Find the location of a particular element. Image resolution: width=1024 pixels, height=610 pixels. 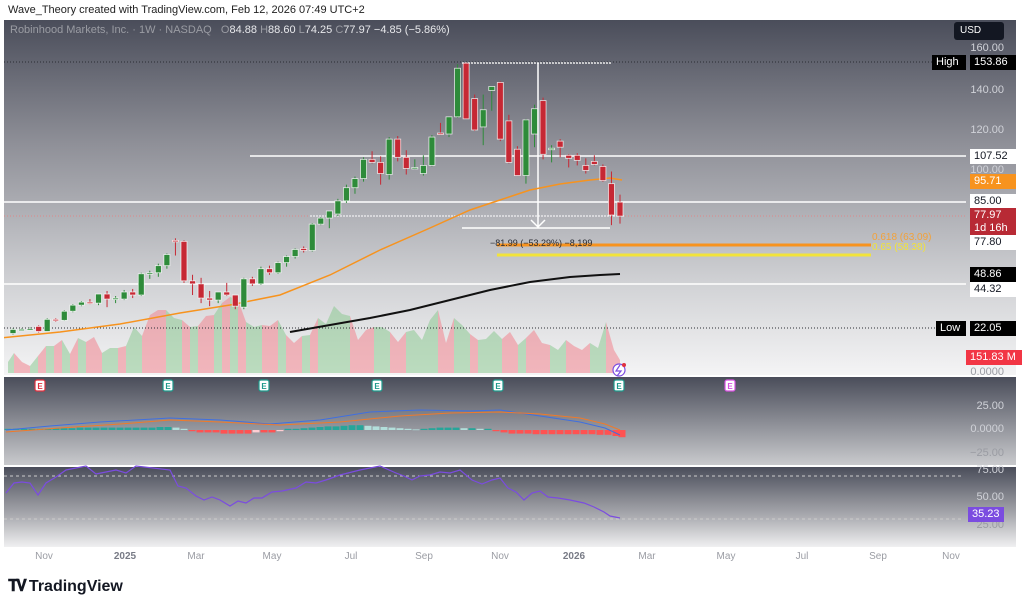

macd-pane is located at coordinates (510, 421).